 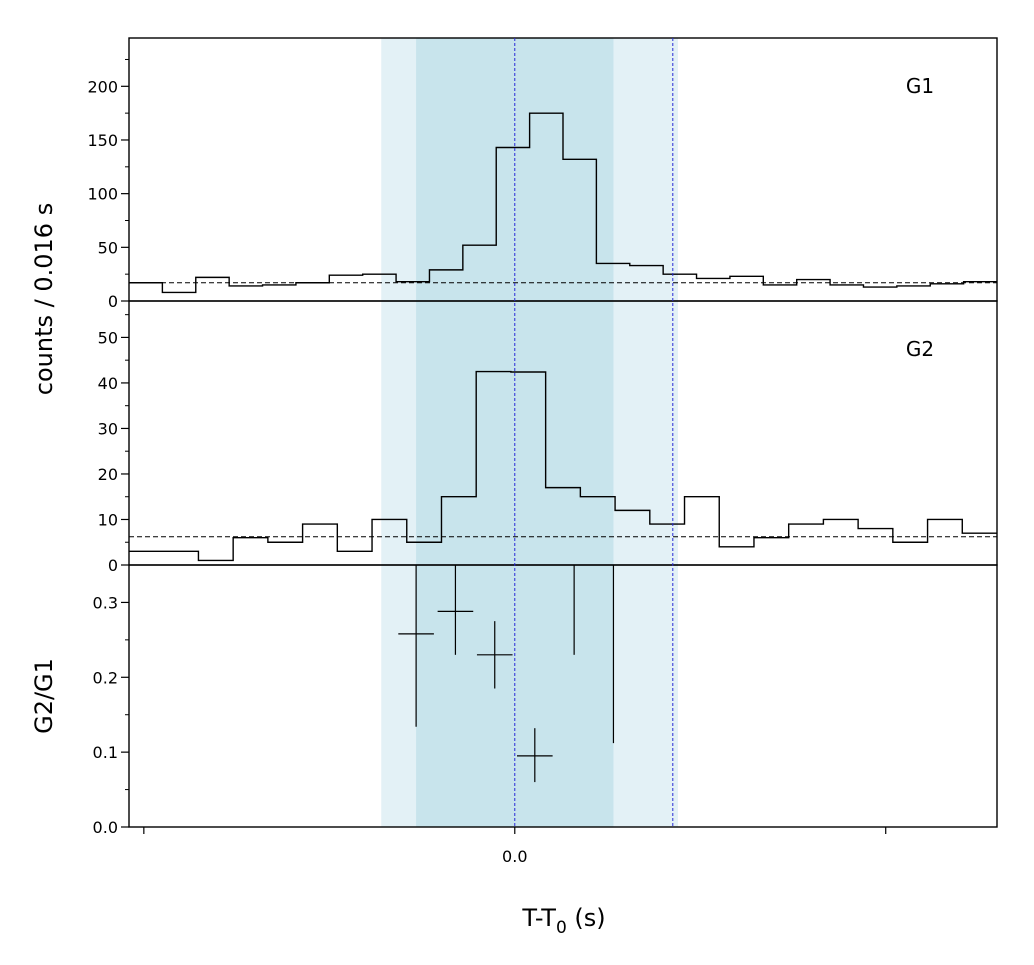 What do you see at coordinates (102, 140) in the screenshot?
I see `y-tick-label: 150` at bounding box center [102, 140].